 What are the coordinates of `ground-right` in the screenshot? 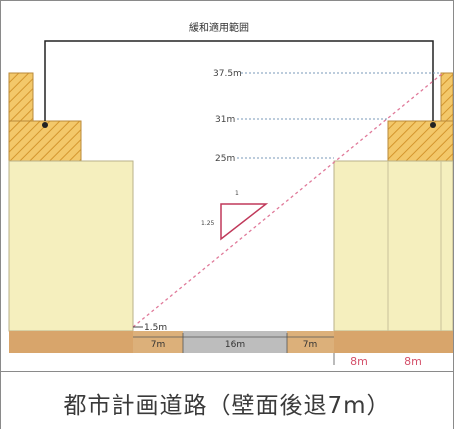 It's located at (393, 342).